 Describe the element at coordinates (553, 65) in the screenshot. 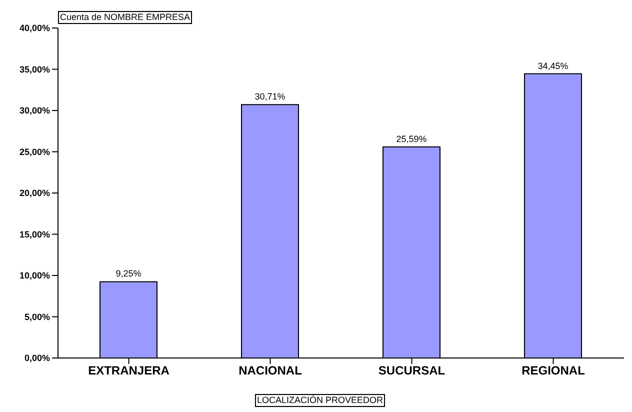

I see `data-label: 34,45%` at that location.